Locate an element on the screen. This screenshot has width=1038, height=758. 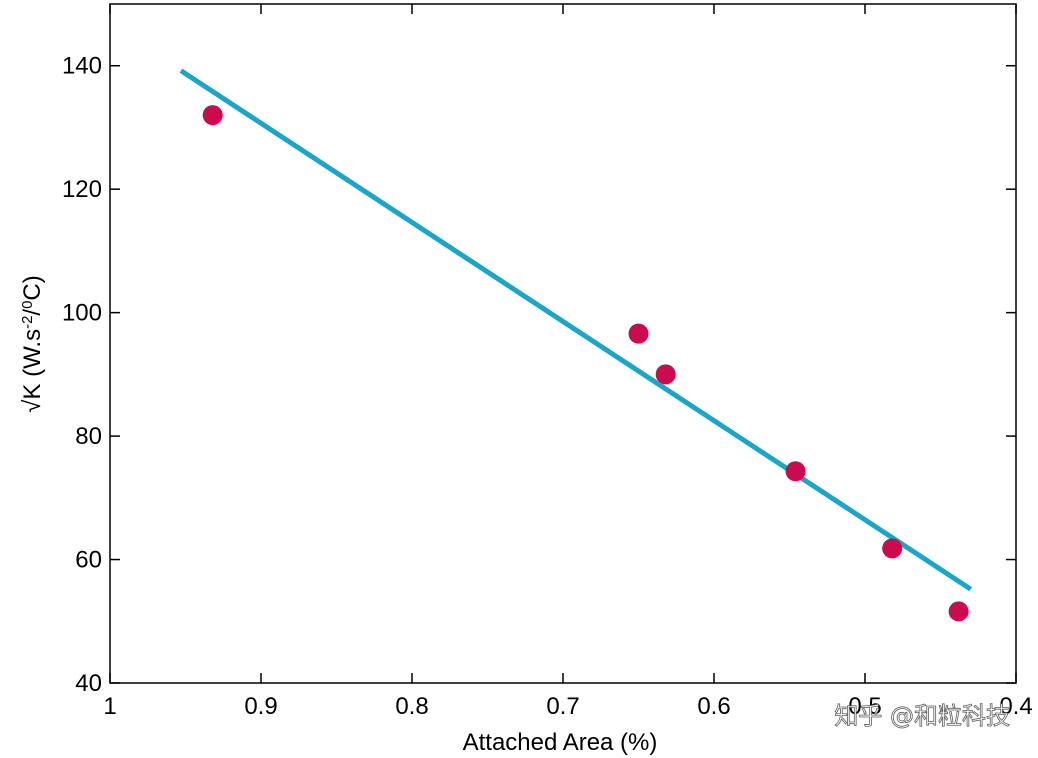
x-tick-label: 0.7 is located at coordinates (562, 706).